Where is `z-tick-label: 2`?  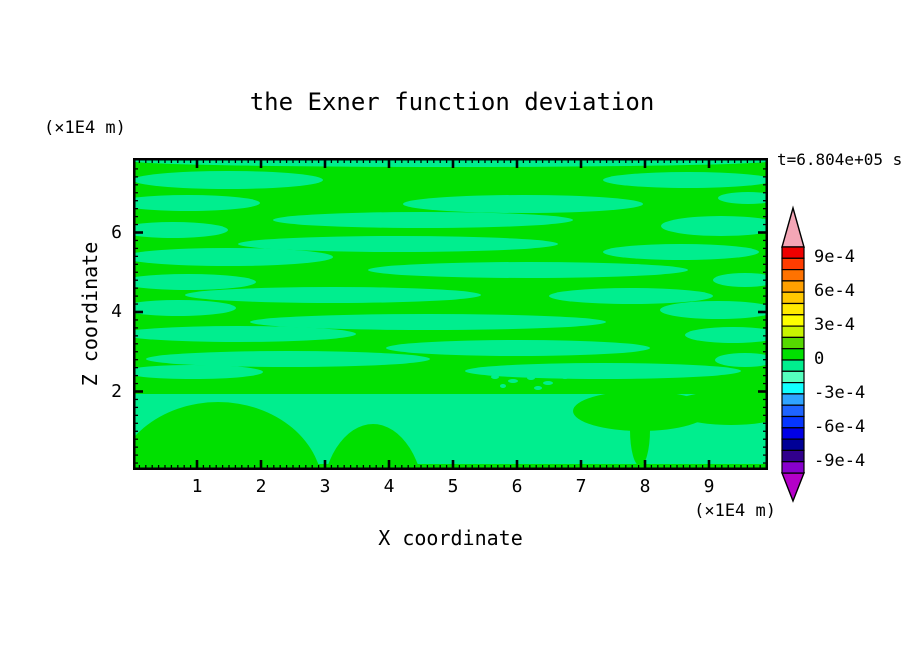
z-tick-label: 2 is located at coordinates (116, 391).